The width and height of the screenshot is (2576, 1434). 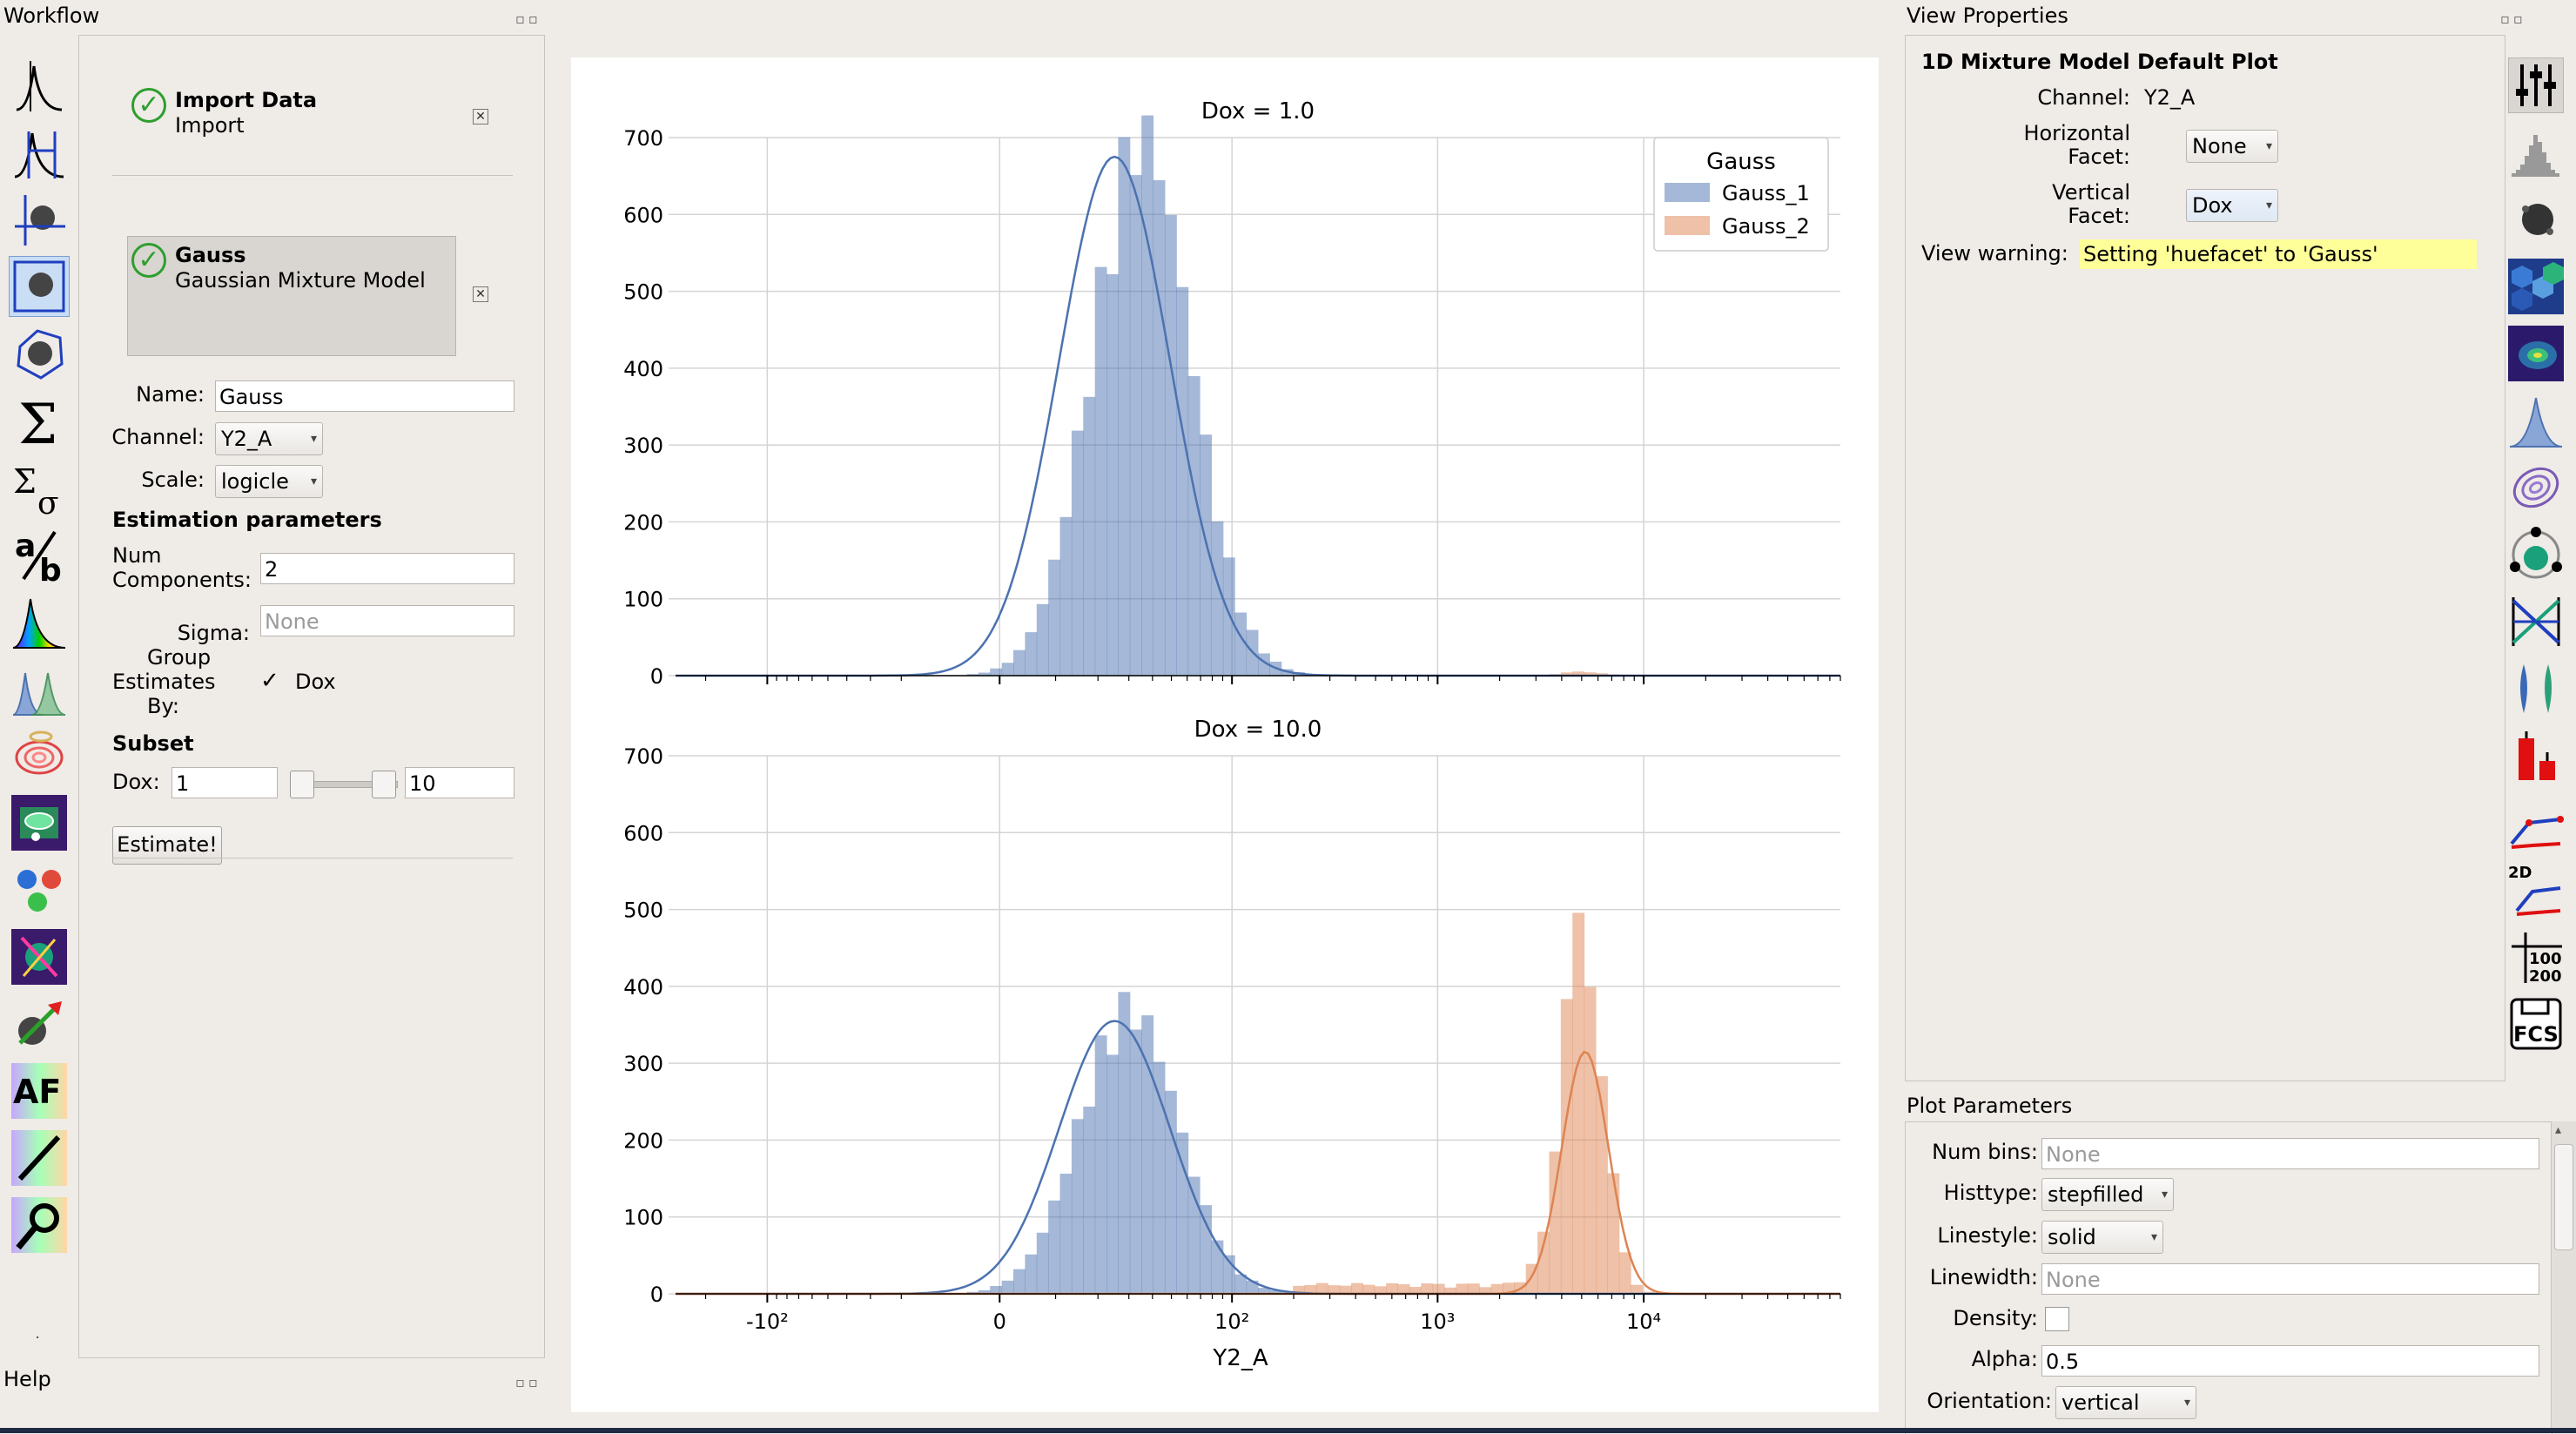 I want to click on plot-parameters-scrollbar: ▴, so click(x=2563, y=1277).